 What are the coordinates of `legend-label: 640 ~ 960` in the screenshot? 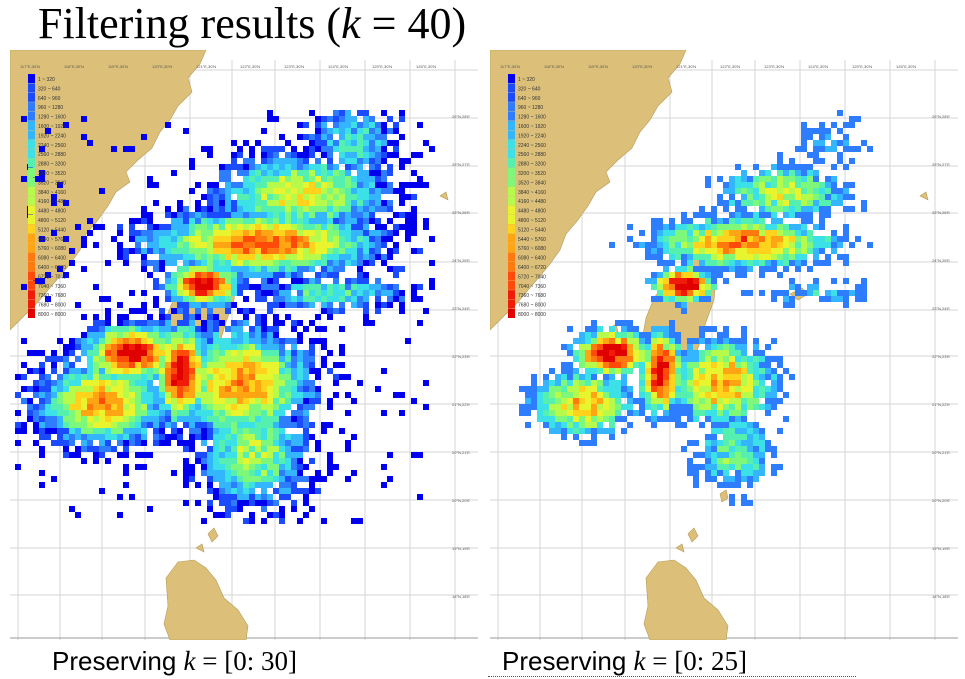 It's located at (529, 99).